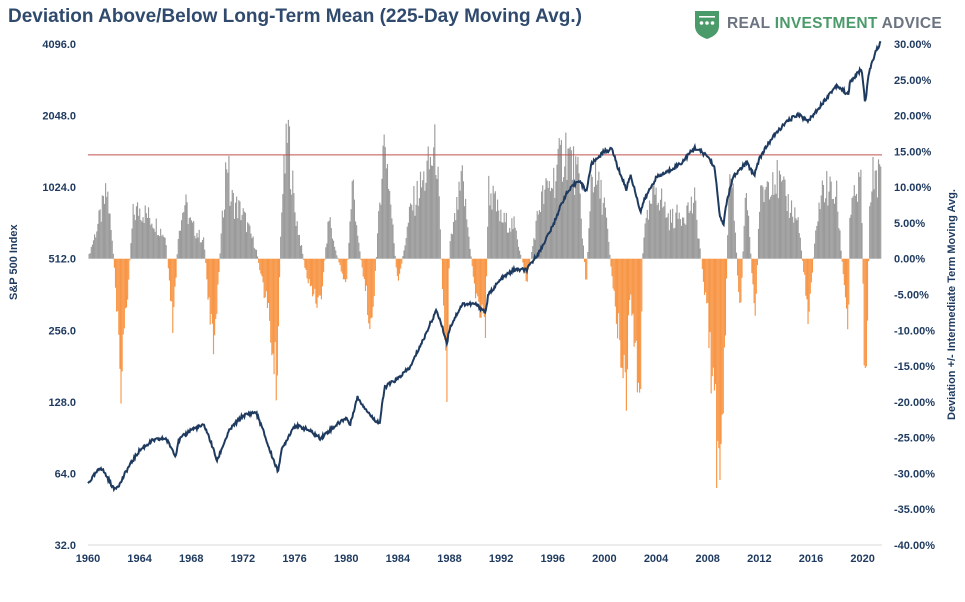 The width and height of the screenshot is (965, 602). I want to click on y-tick-label: 4096.0, so click(59, 45).